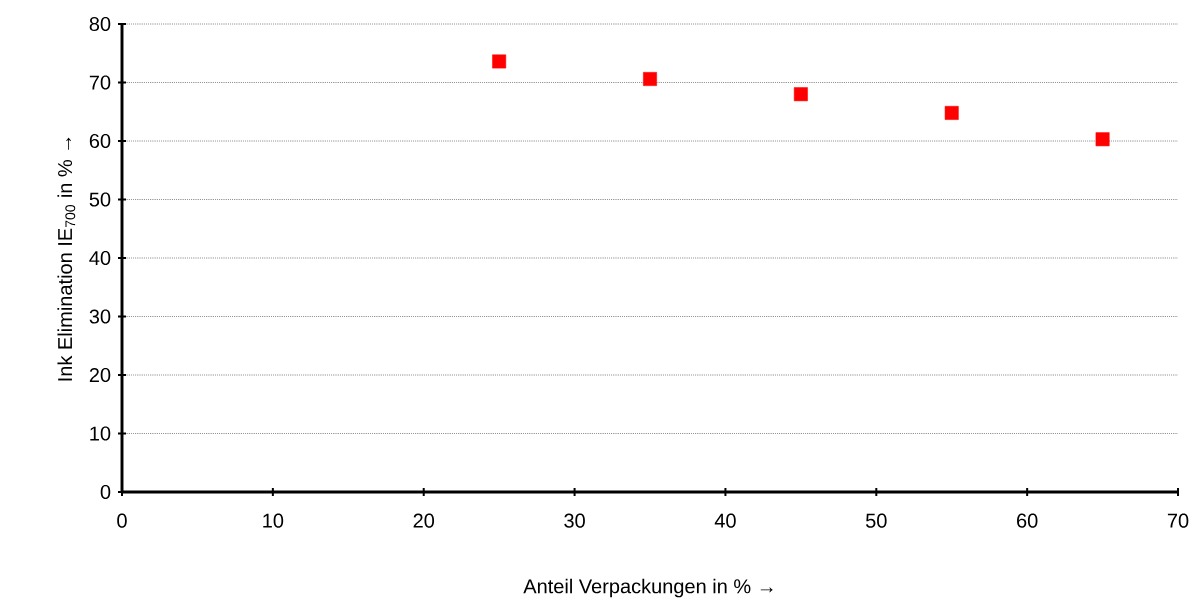 The height and width of the screenshot is (610, 1201). I want to click on y-tick-label: 70, so click(100, 82).